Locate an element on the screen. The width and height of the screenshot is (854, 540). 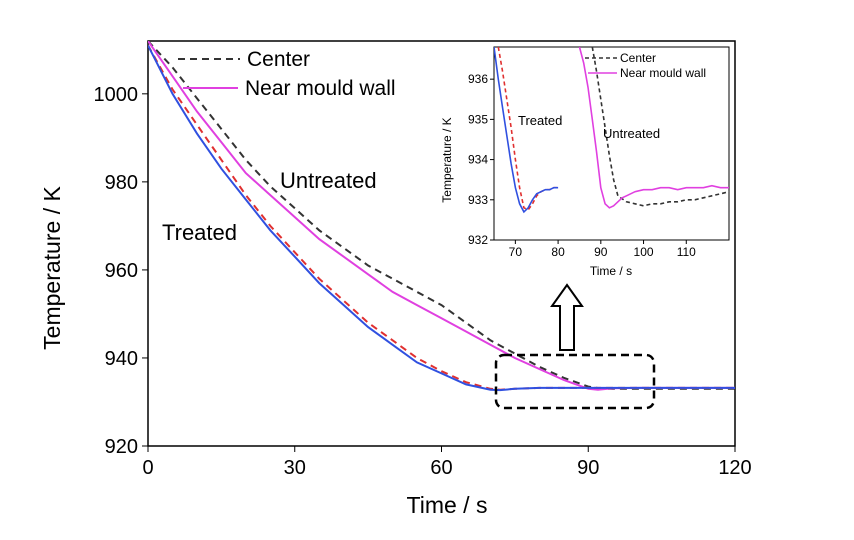
inset-annotation-untreated: Untreated is located at coordinates (631, 133).